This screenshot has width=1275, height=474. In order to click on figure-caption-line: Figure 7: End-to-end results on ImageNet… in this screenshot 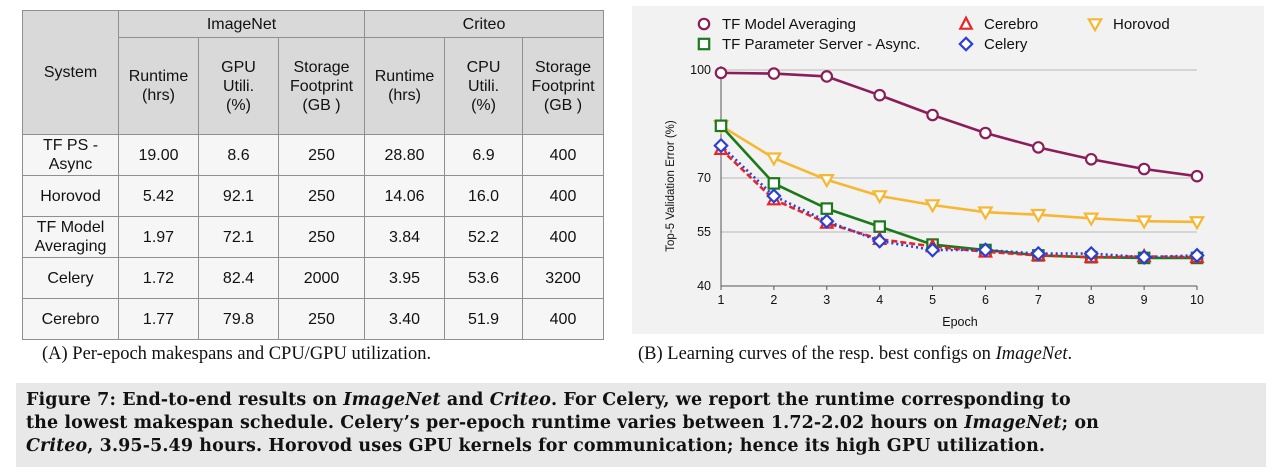, I will do `click(641, 400)`.